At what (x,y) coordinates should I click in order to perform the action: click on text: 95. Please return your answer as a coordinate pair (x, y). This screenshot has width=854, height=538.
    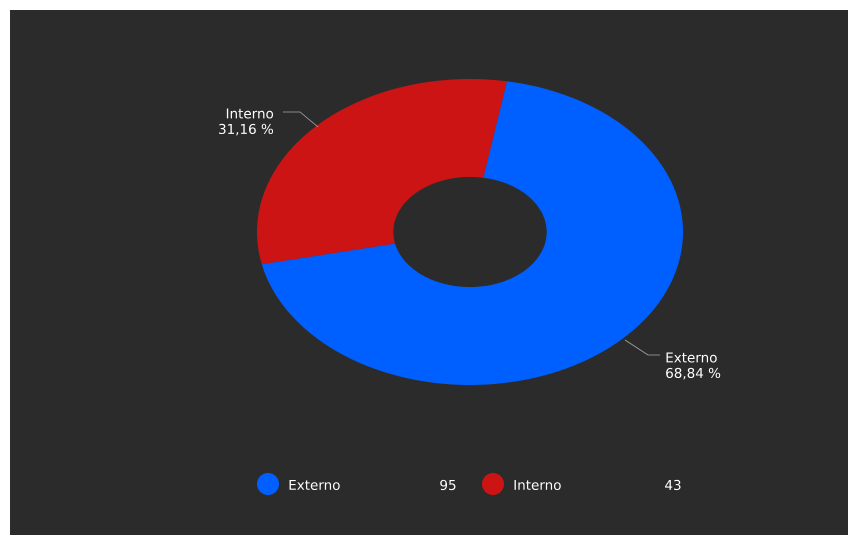
    Looking at the image, I should click on (448, 485).